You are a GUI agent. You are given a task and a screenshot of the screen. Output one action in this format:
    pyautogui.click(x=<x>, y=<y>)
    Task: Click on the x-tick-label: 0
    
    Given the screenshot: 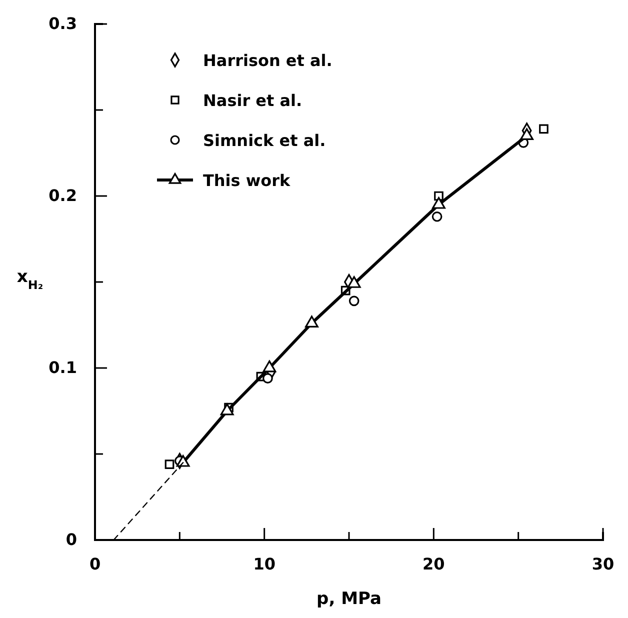 What is the action you would take?
    pyautogui.click(x=95, y=564)
    